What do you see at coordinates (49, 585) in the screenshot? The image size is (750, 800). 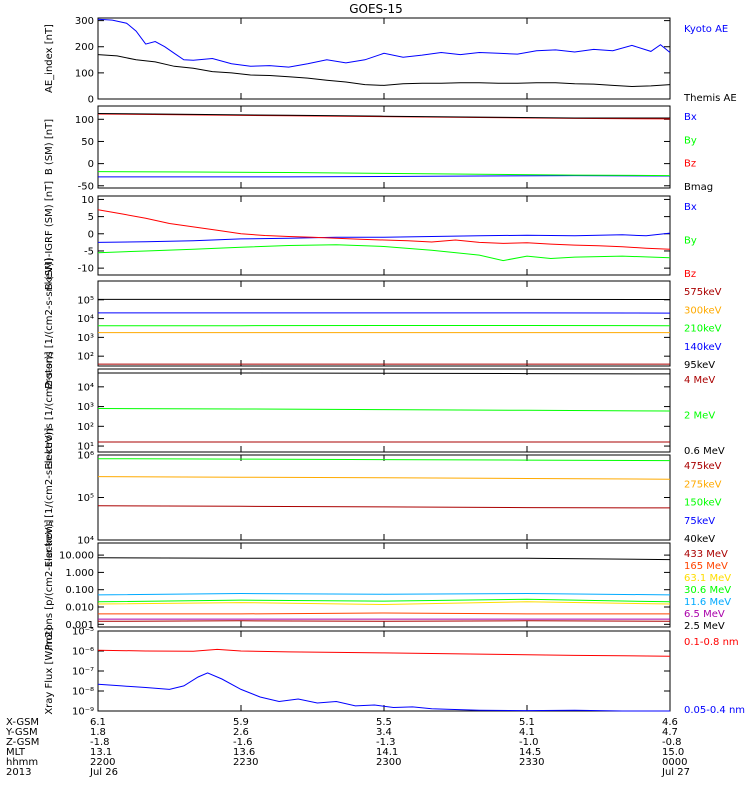 I see `y-axis-label: Protons [p/(cm2-s-sr-keV)]` at bounding box center [49, 585].